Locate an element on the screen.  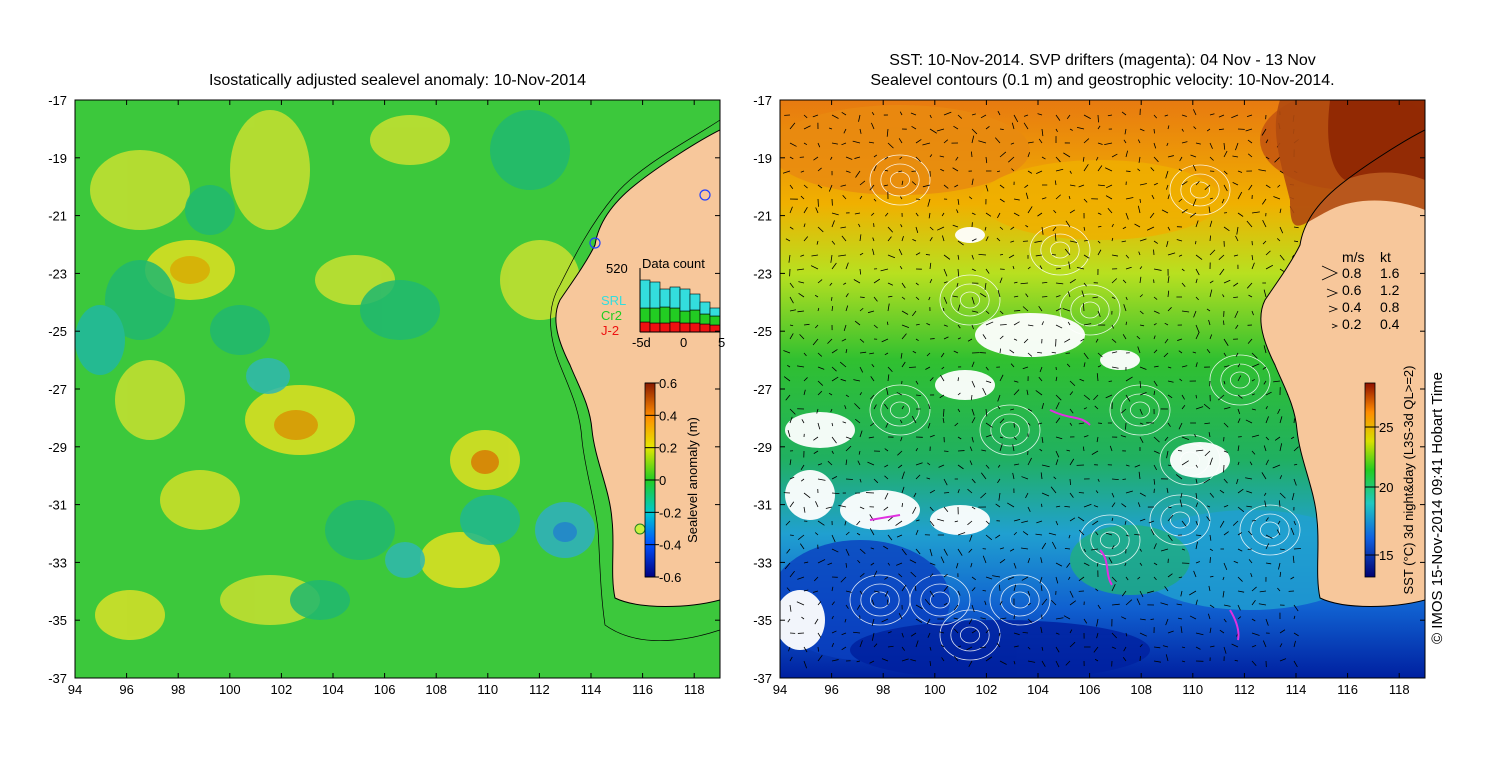
sst-colorbar is located at coordinates (1370, 480).